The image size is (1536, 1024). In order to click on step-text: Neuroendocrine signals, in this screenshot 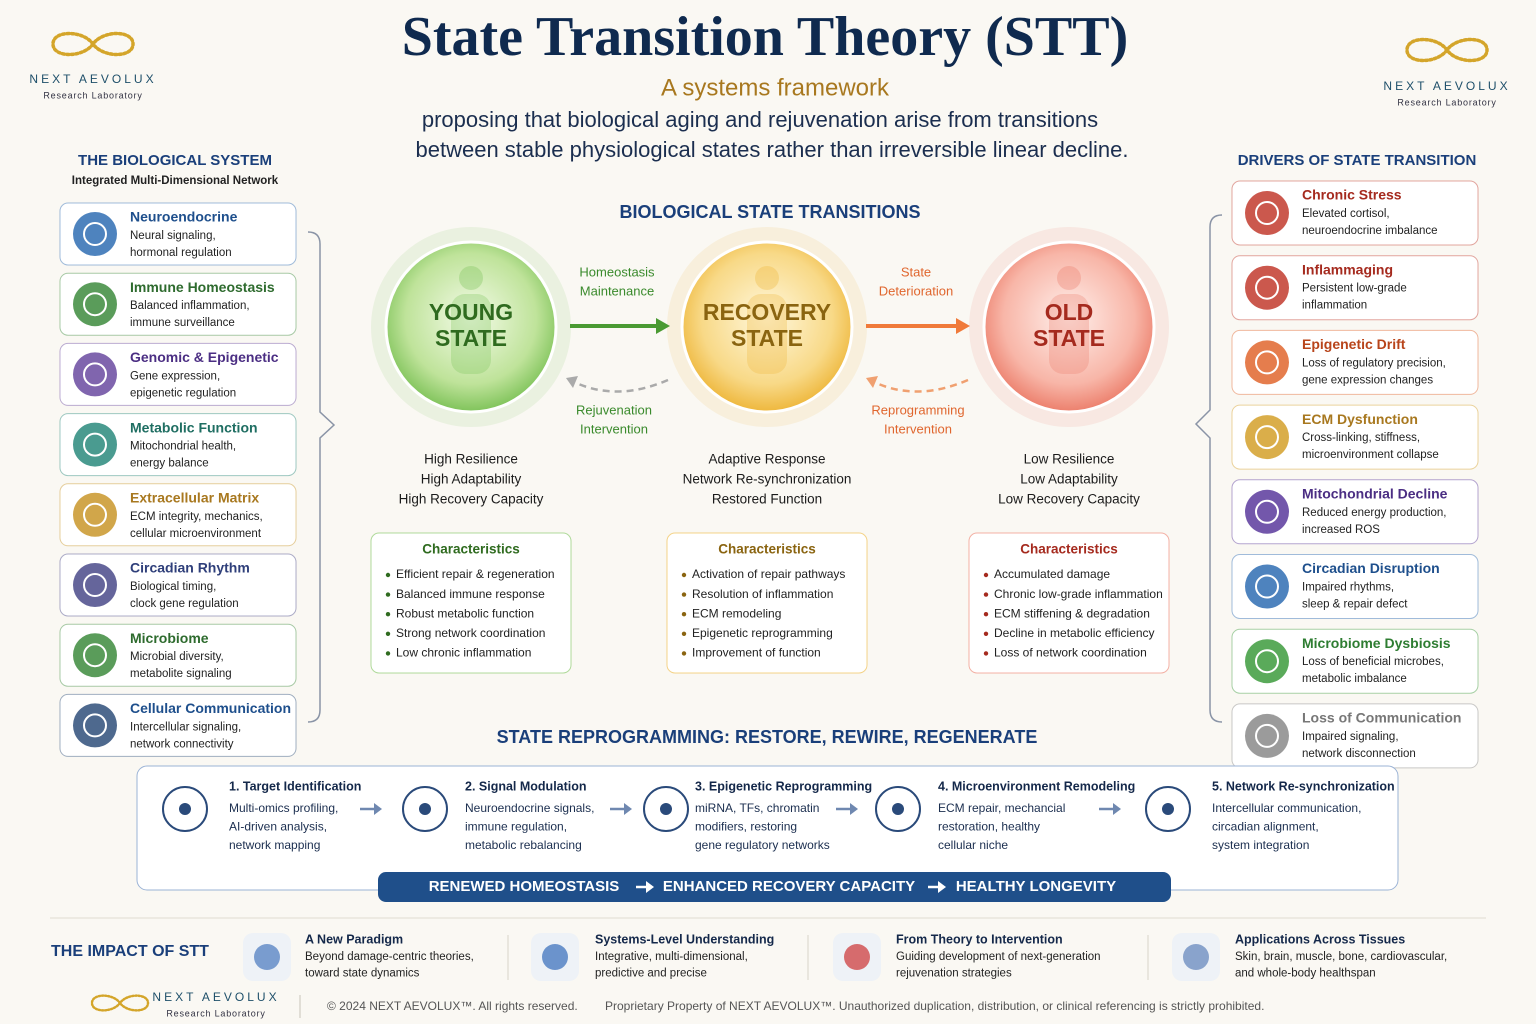, I will do `click(529, 808)`.